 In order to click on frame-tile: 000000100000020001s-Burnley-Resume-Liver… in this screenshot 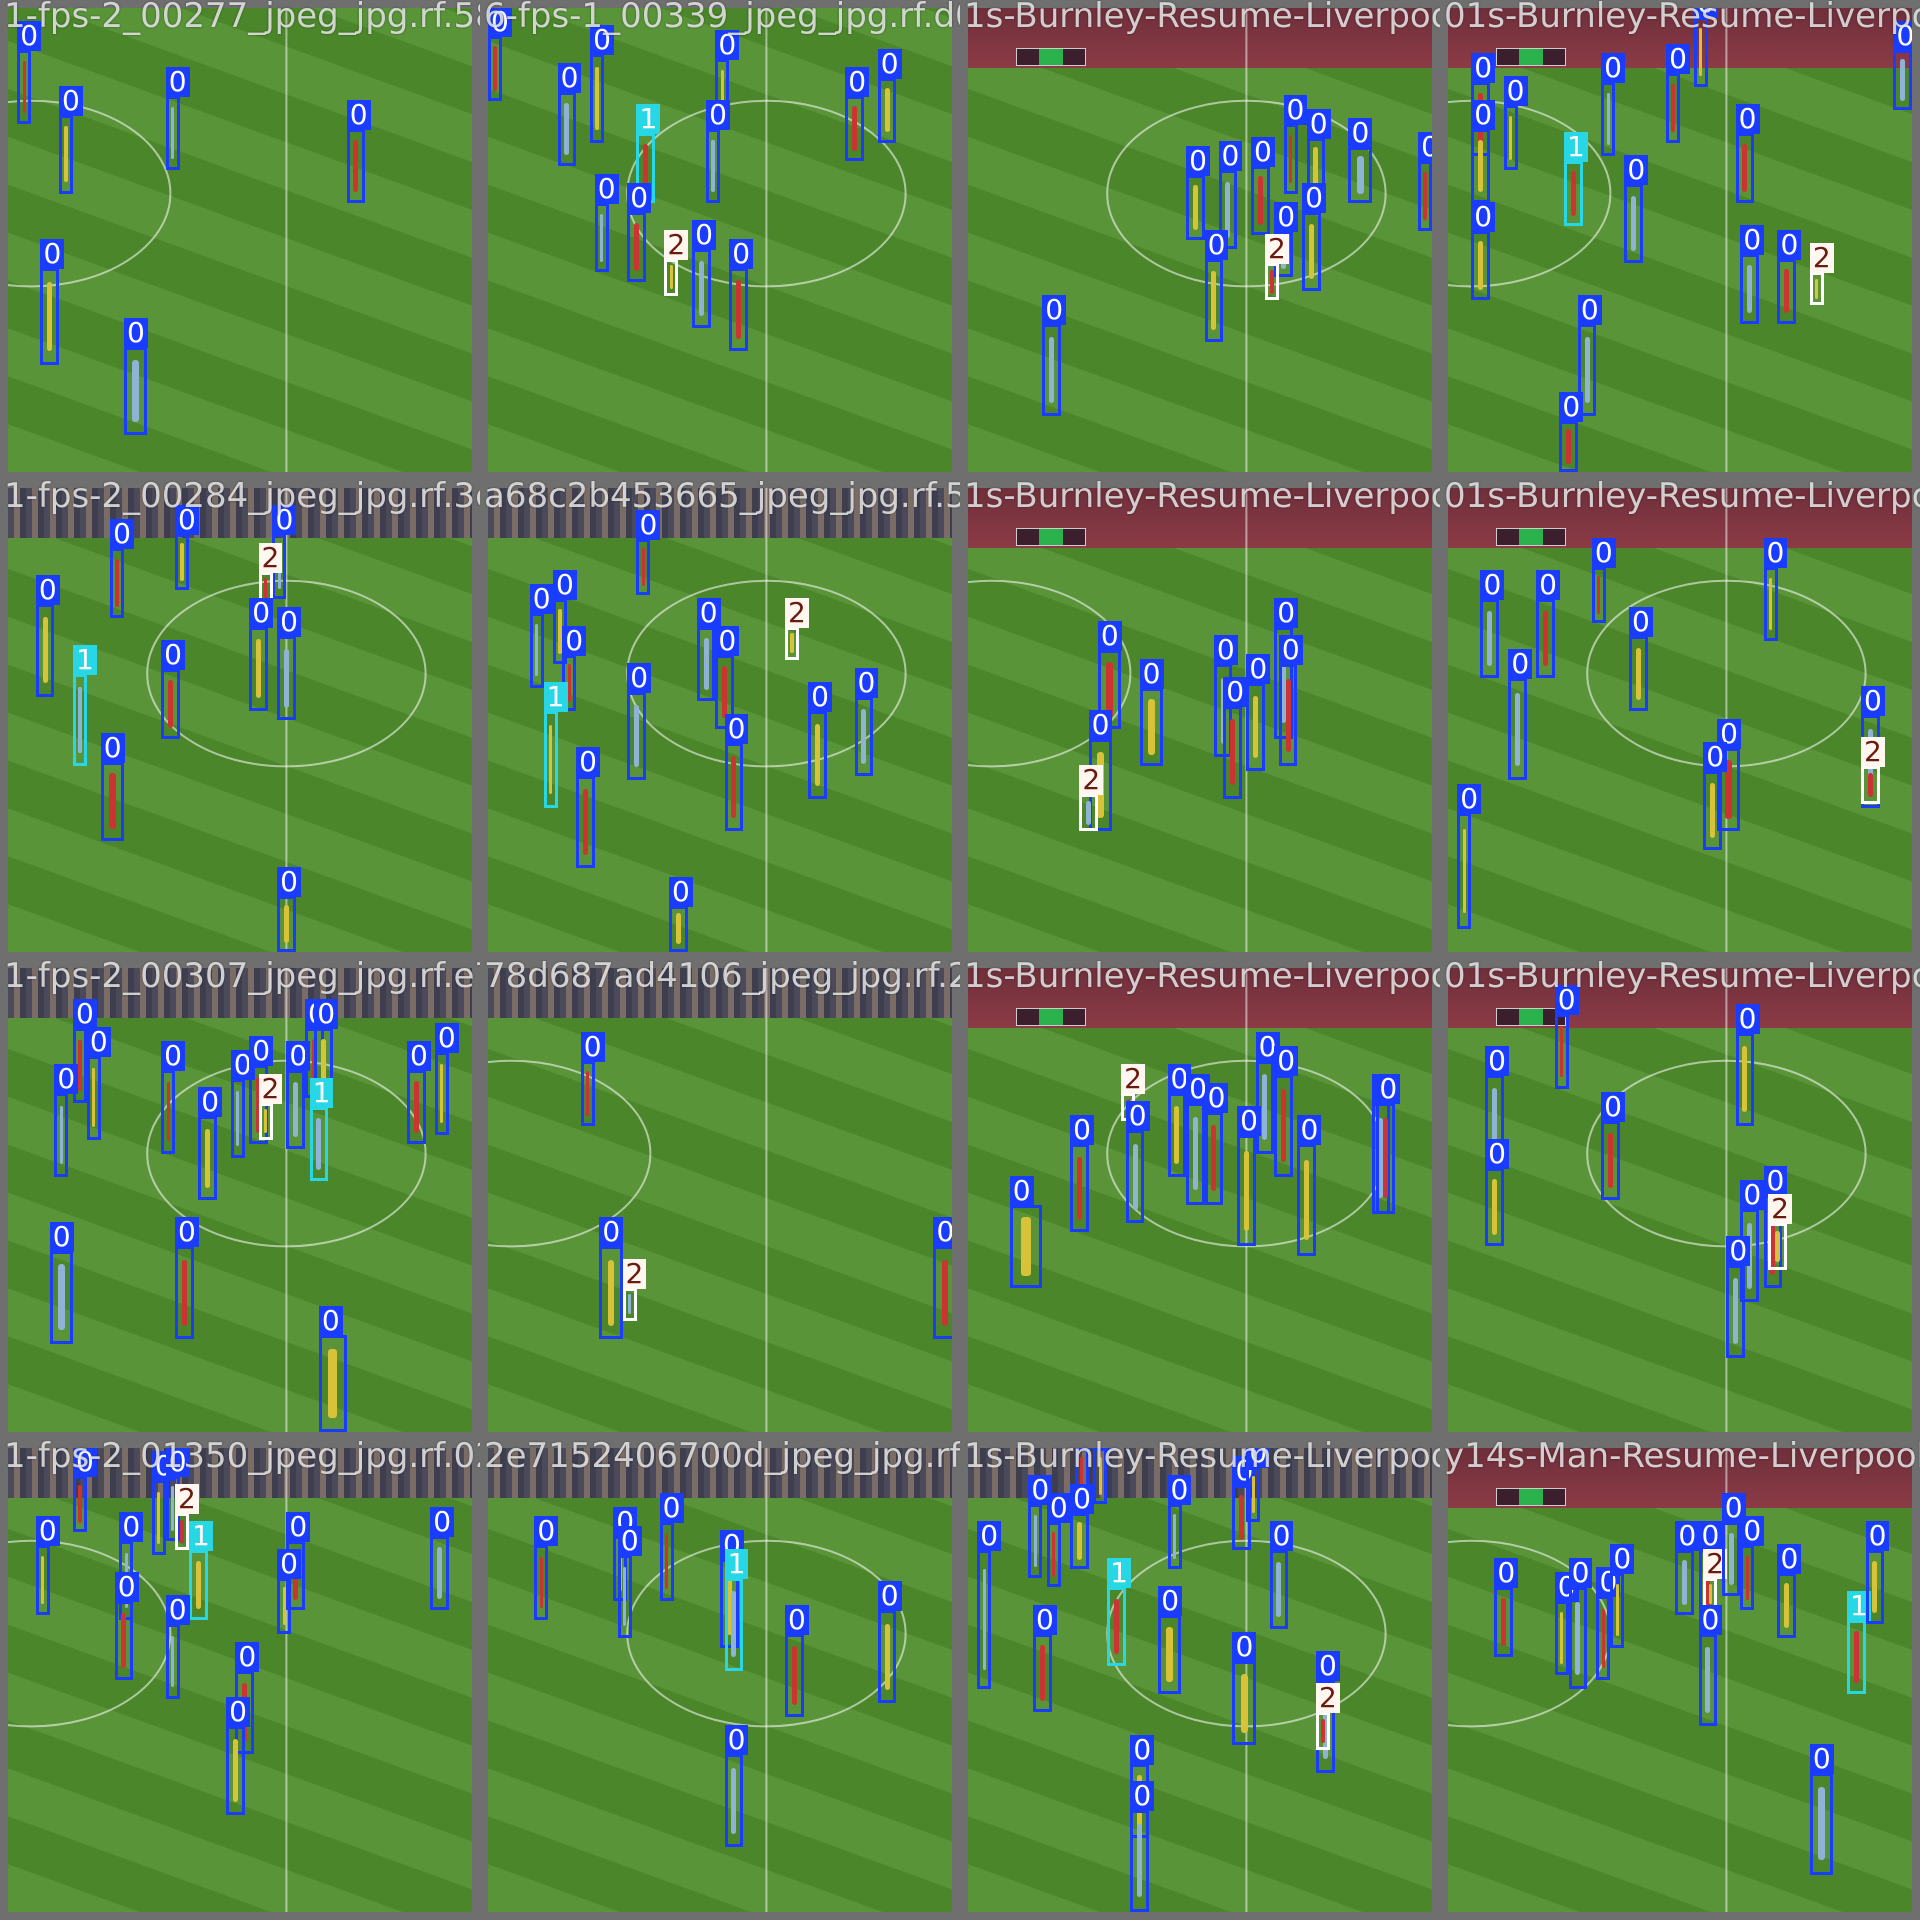, I will do `click(1680, 240)`.